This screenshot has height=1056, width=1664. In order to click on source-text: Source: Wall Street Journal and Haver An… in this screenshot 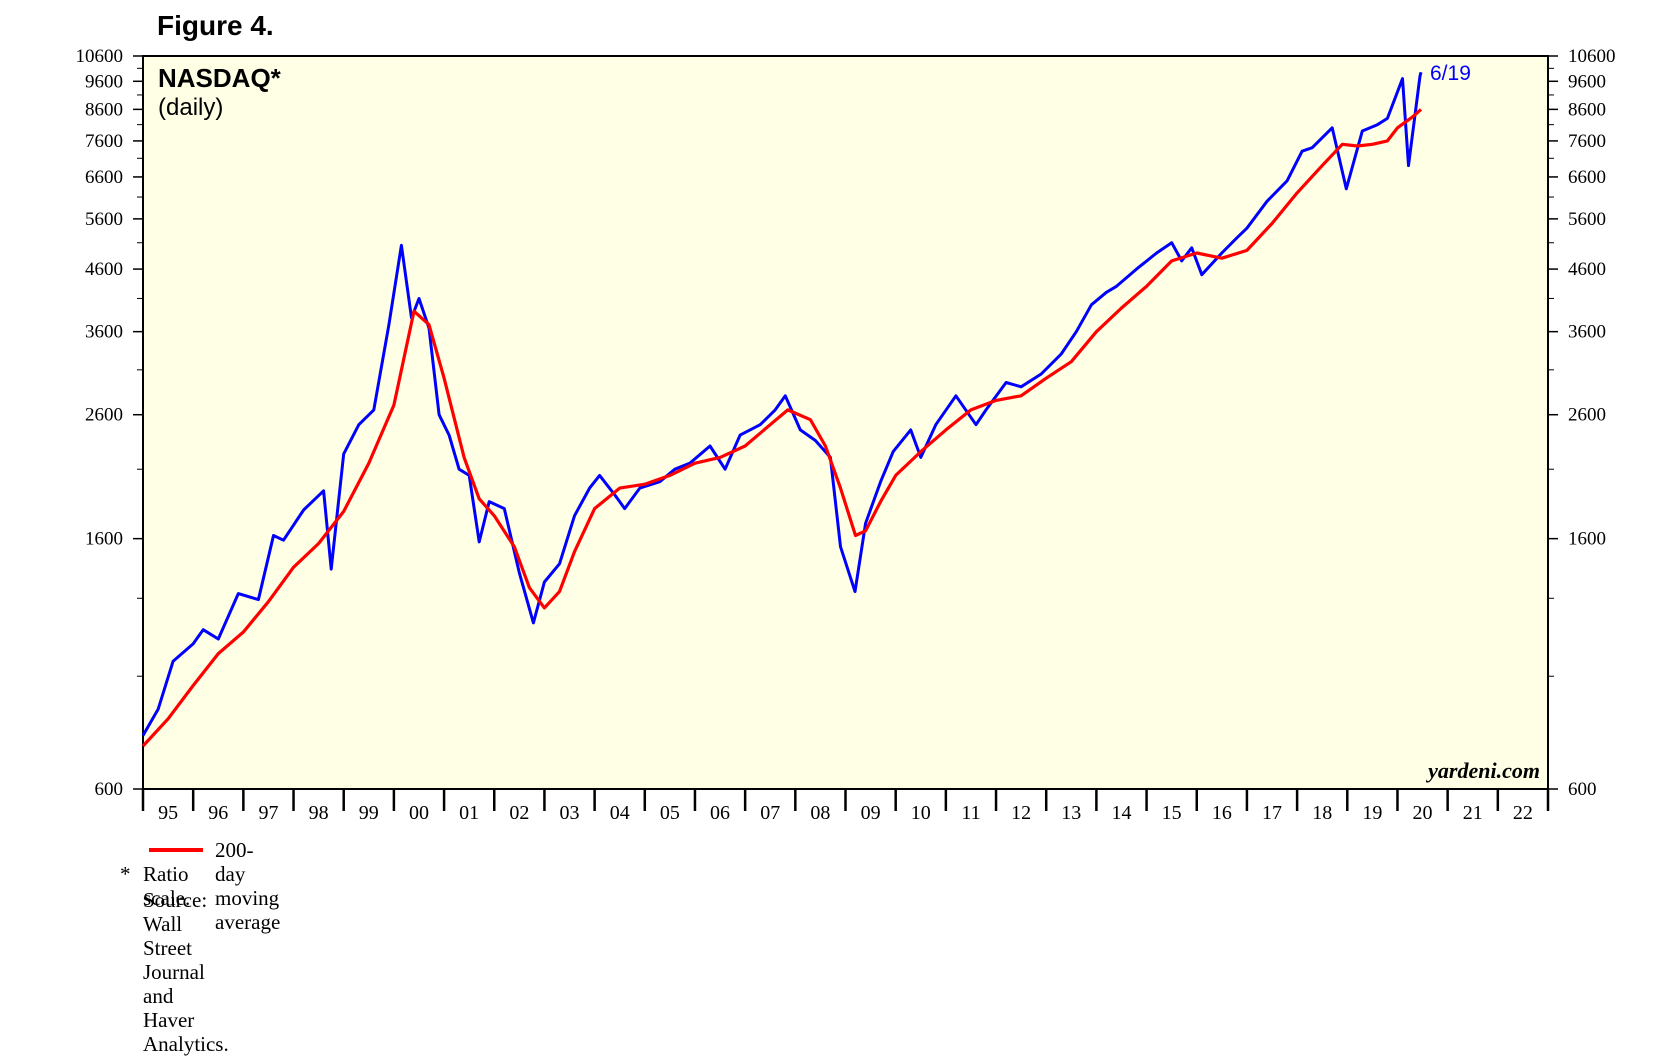, I will do `click(186, 972)`.